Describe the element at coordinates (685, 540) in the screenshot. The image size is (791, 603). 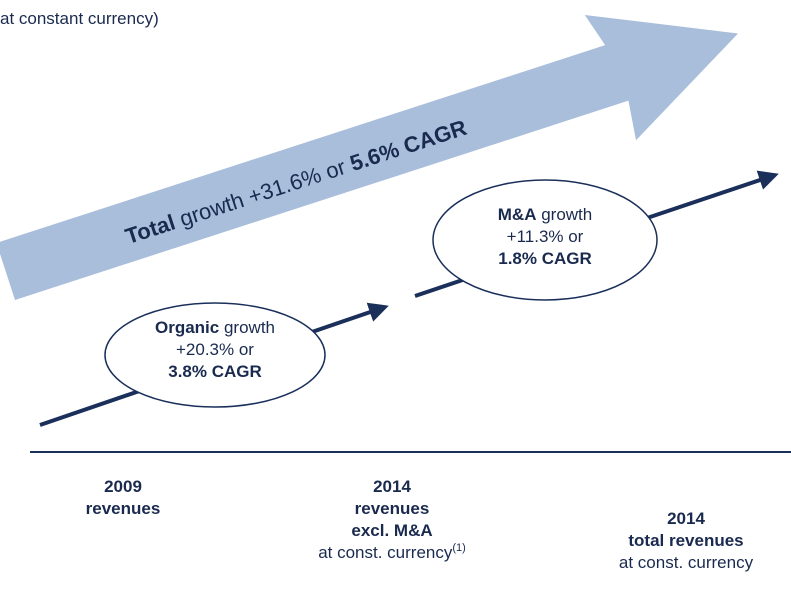
I see `column-label: total revenues` at that location.